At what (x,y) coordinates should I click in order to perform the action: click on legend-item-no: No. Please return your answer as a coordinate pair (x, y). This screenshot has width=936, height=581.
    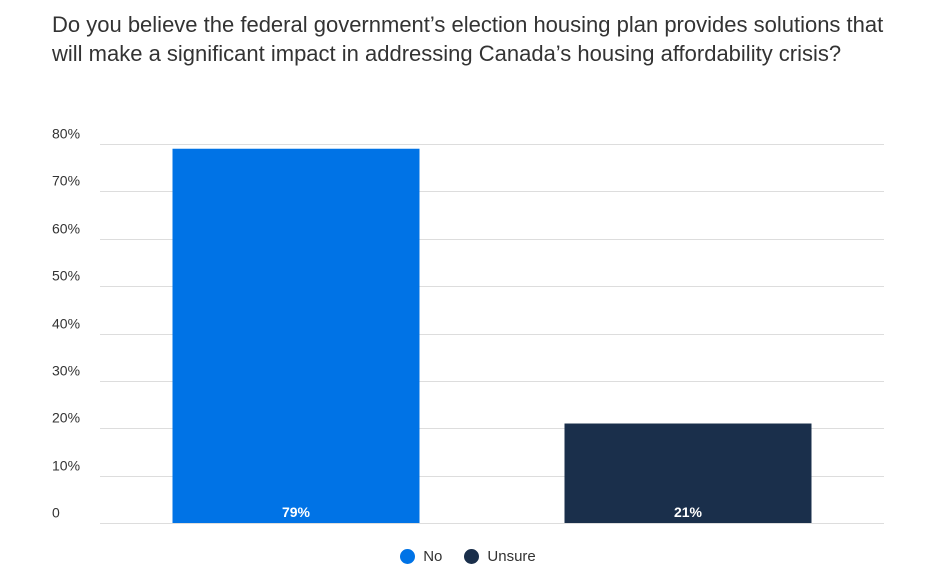
    Looking at the image, I should click on (421, 556).